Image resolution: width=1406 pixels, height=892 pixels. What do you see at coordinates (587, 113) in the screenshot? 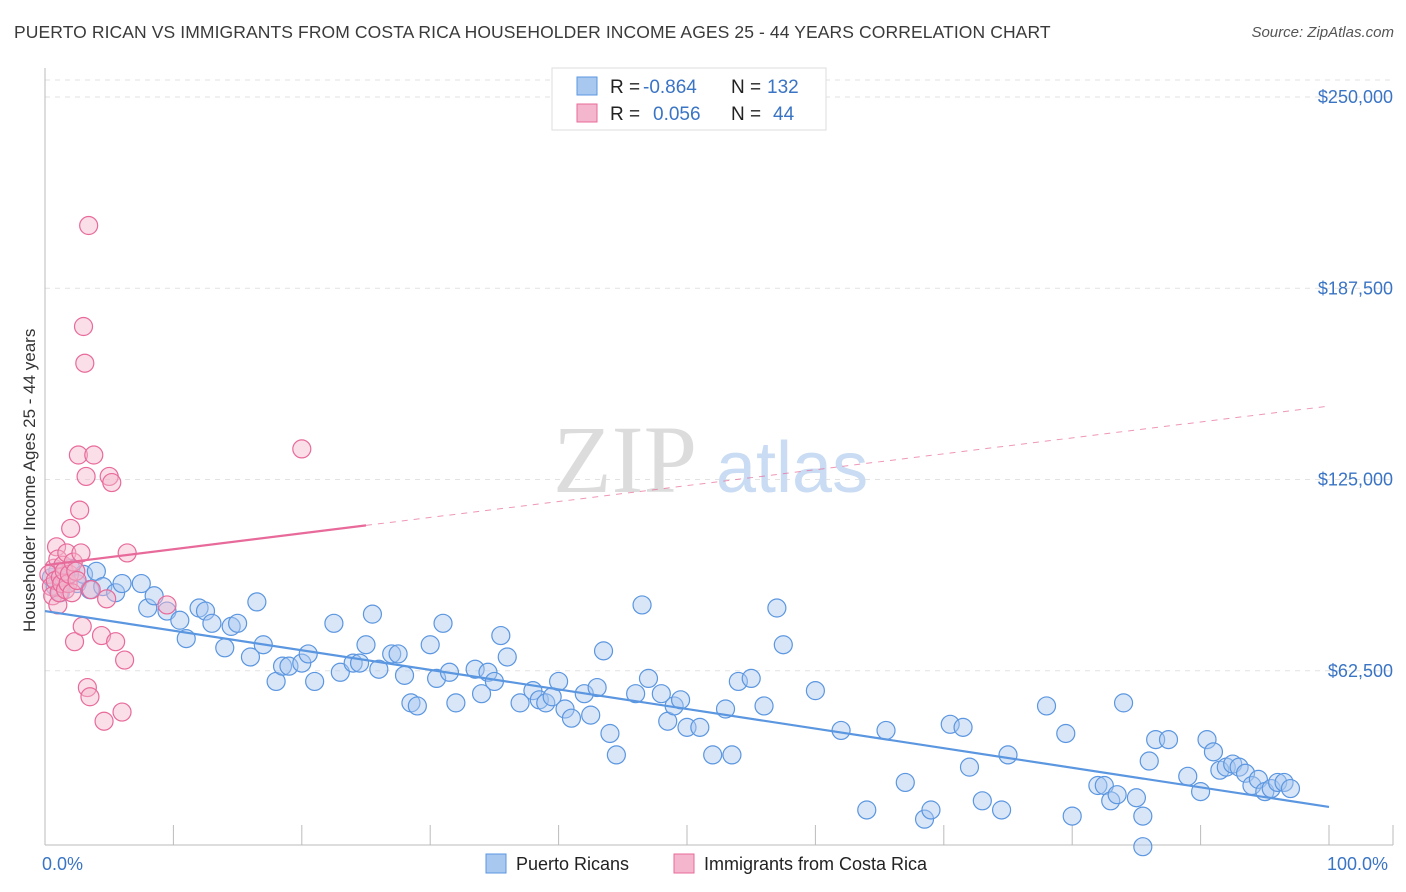
I see `legend-swatch-pink` at bounding box center [587, 113].